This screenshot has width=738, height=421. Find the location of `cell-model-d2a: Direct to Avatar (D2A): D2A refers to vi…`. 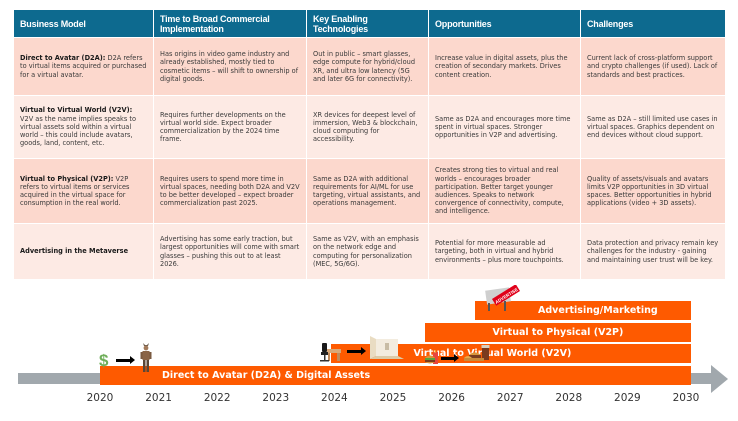

cell-model-d2a: Direct to Avatar (D2A): D2A refers to vi… is located at coordinates (83, 66).